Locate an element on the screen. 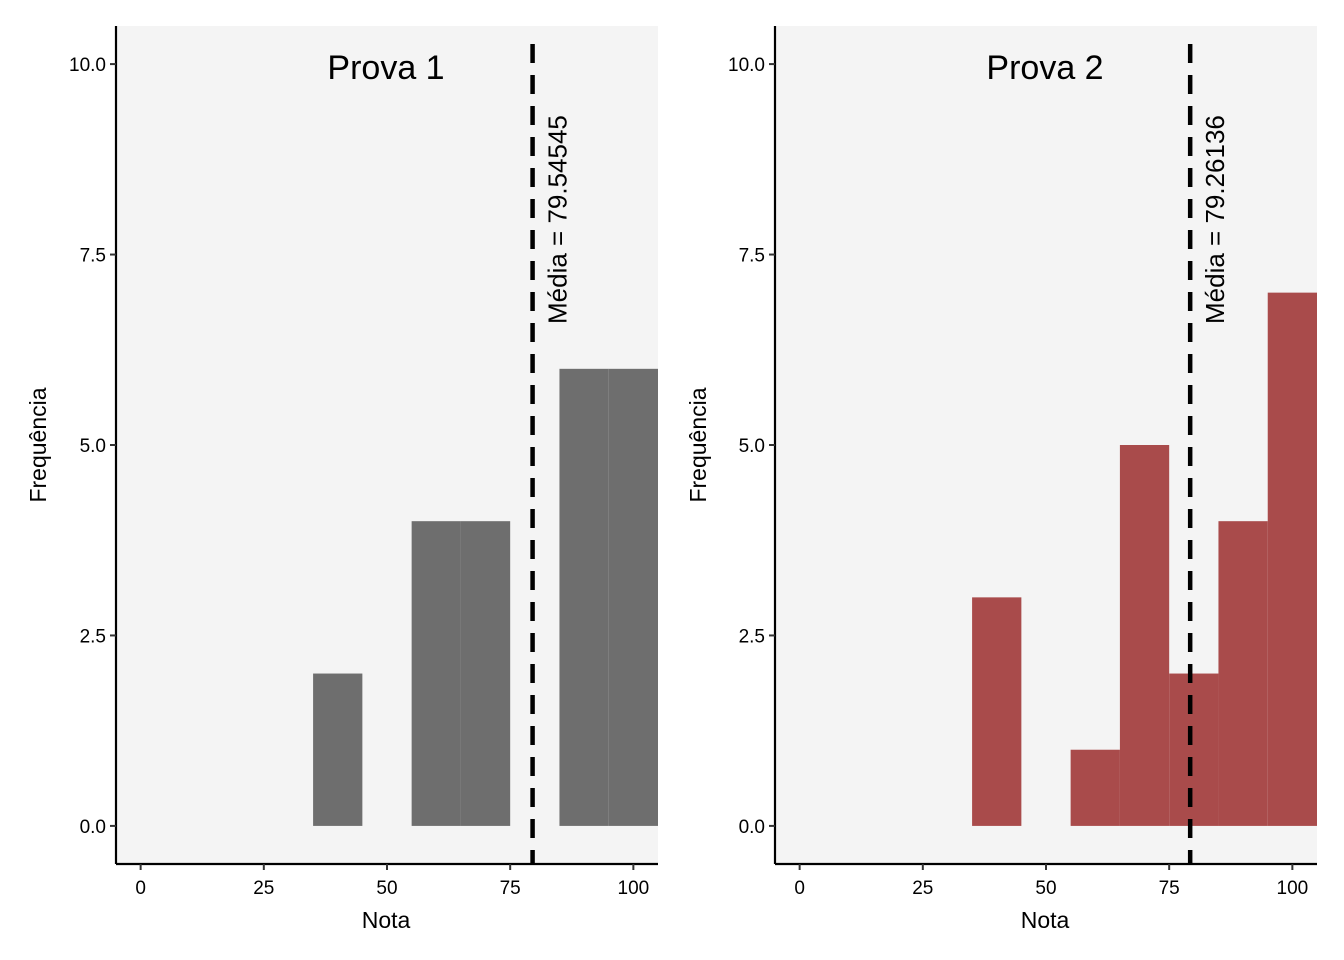 This screenshot has height=960, width=1344. mean-label: Média = 79.54545 is located at coordinates (558, 219).